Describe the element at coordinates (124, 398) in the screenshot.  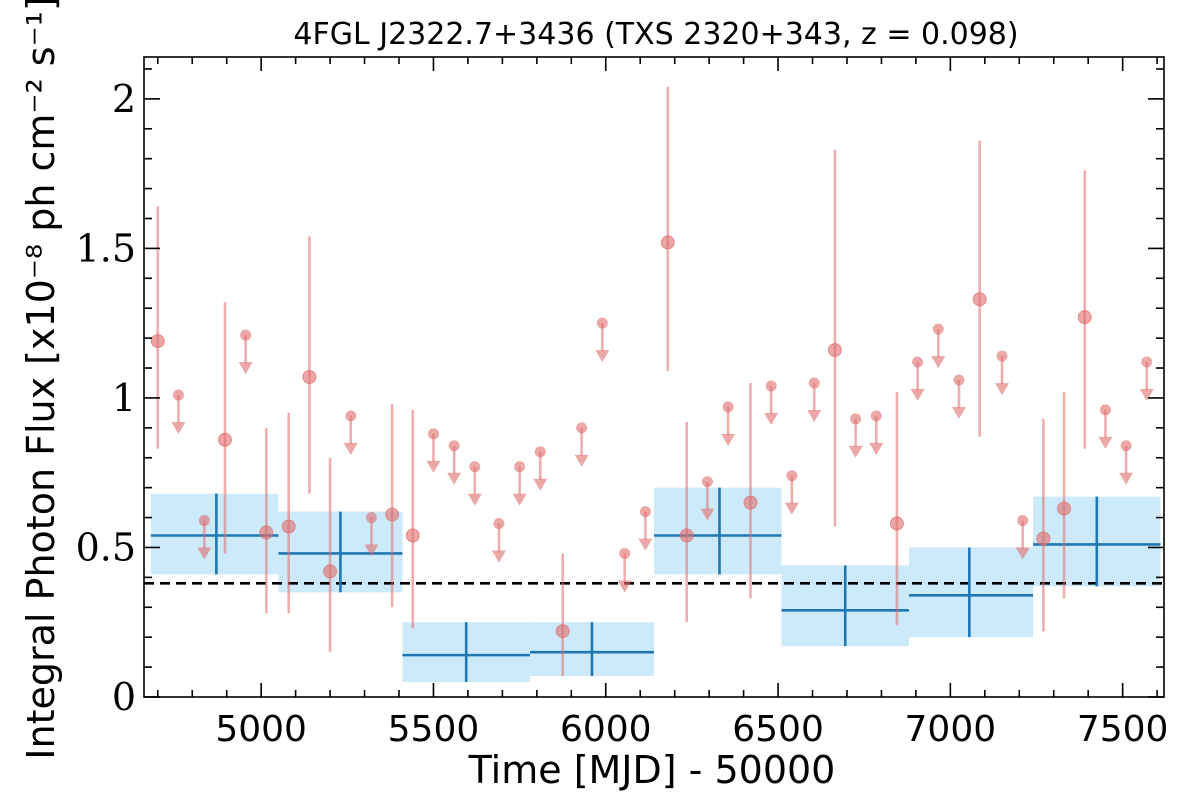
I see `y-tick-label: 1` at that location.